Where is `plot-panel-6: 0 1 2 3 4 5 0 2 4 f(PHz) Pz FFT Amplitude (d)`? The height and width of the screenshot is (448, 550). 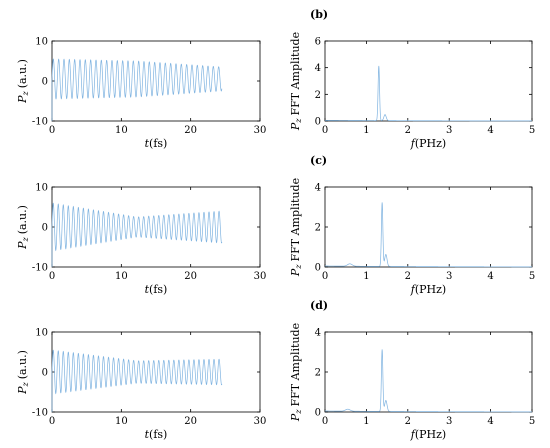 plot-panel-6: 0 1 2 3 4 5 0 2 4 f(PHz) Pz FFT Amplitude (d) is located at coordinates (412, 370).